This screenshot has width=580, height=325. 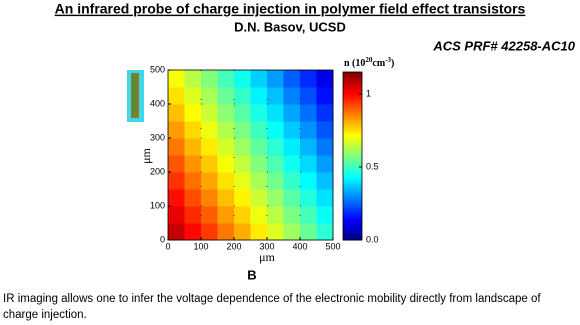 I want to click on y-tick-label: 100, so click(x=157, y=205).